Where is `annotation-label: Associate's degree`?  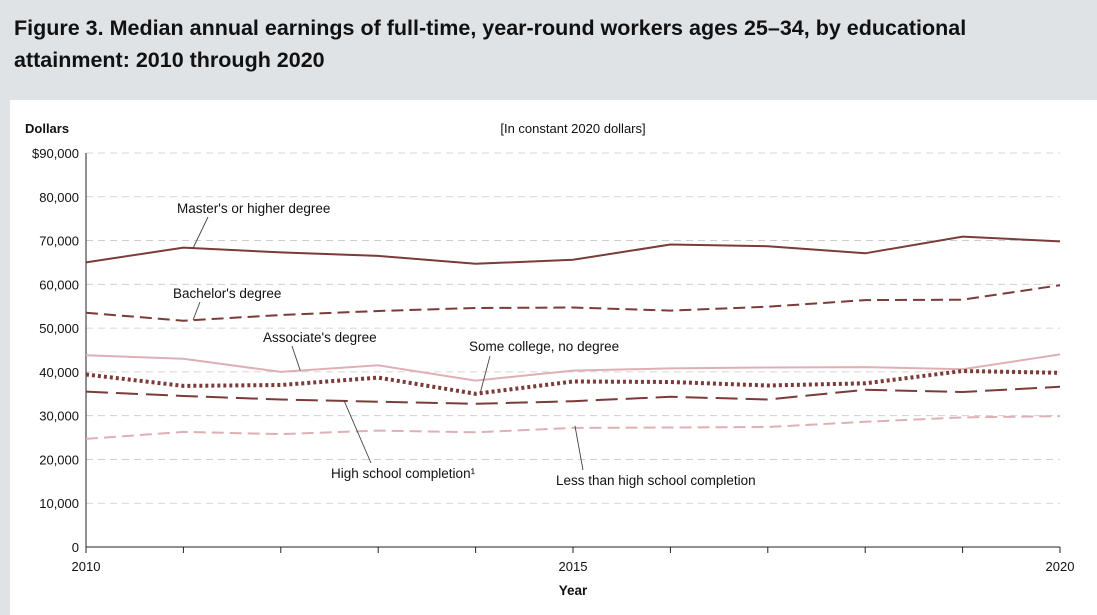 annotation-label: Associate's degree is located at coordinates (320, 337).